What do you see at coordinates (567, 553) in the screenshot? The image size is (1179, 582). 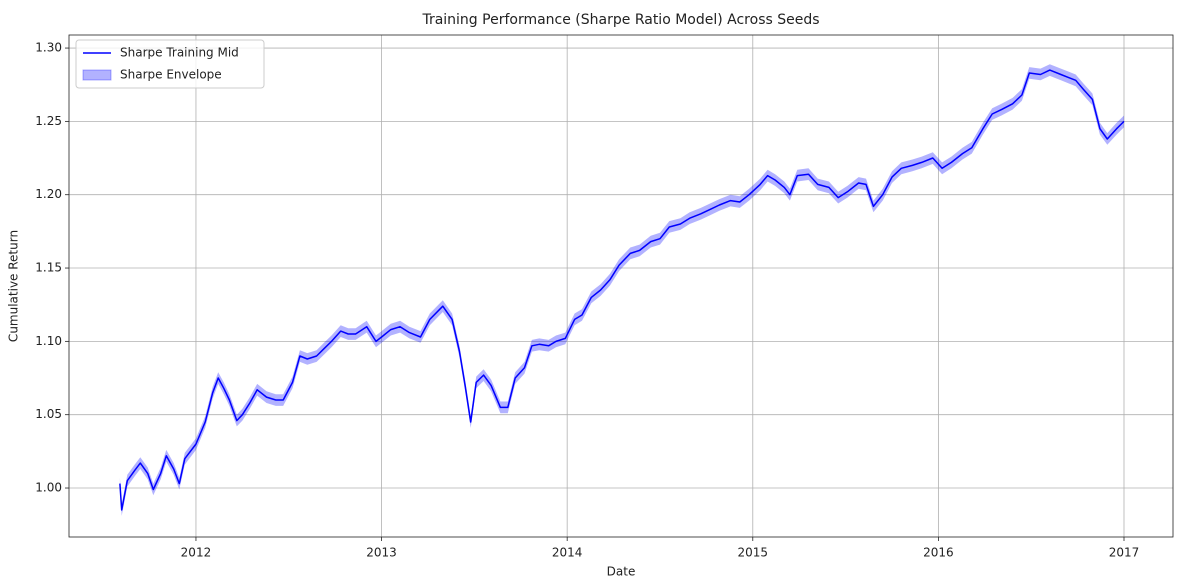 I see `x-tick-label: 2014` at bounding box center [567, 553].